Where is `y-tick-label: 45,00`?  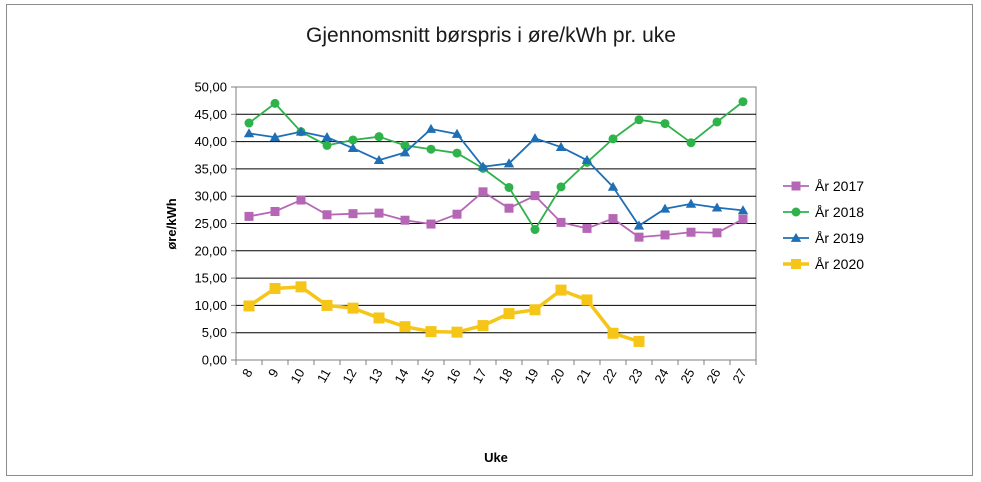 y-tick-label: 45,00 is located at coordinates (210, 114).